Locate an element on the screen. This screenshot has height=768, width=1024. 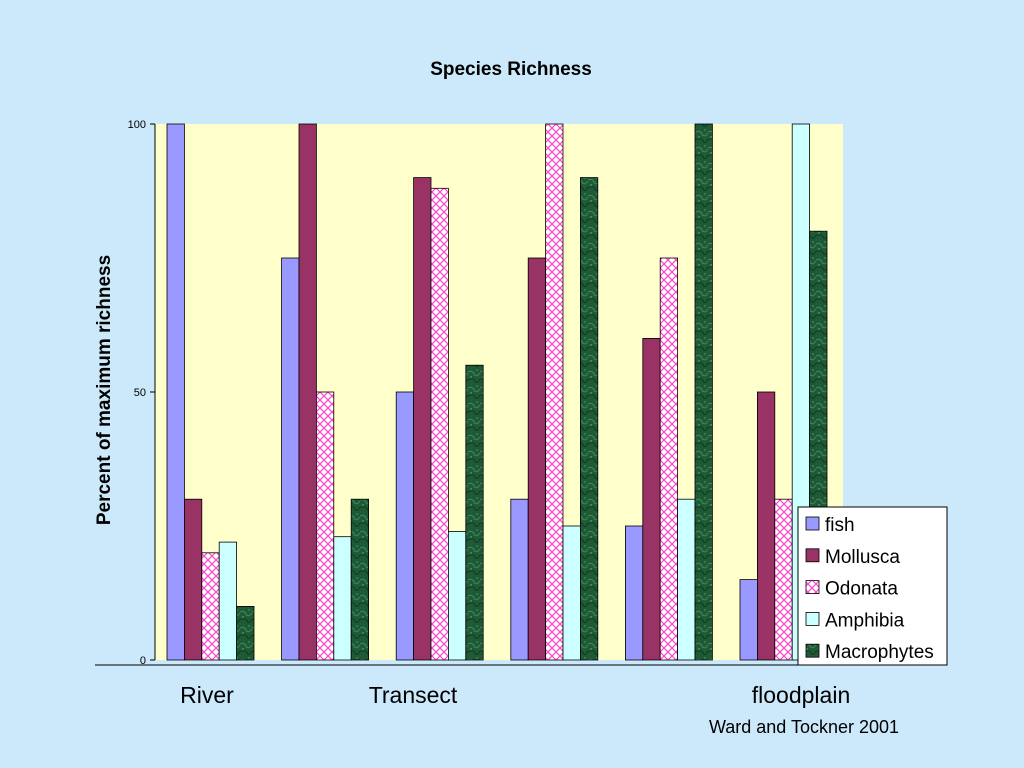
y-tick-labels: 0 50 100 is located at coordinates (137, 393).